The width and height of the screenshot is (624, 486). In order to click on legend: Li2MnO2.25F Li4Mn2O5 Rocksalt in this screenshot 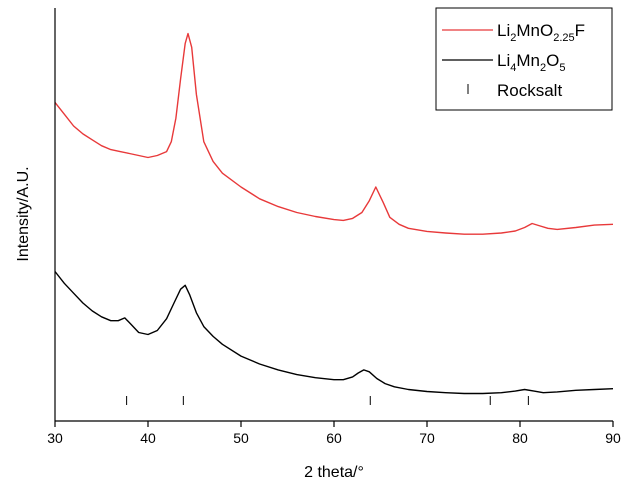, I will do `click(524, 59)`.